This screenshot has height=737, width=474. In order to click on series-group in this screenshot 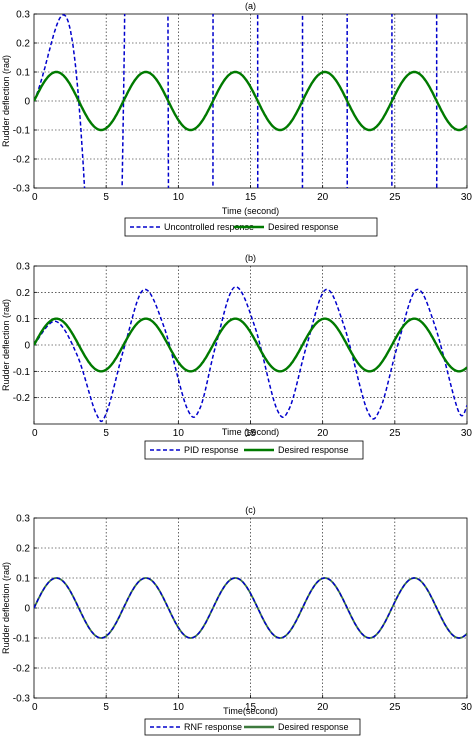, I will do `click(250, 608)`.